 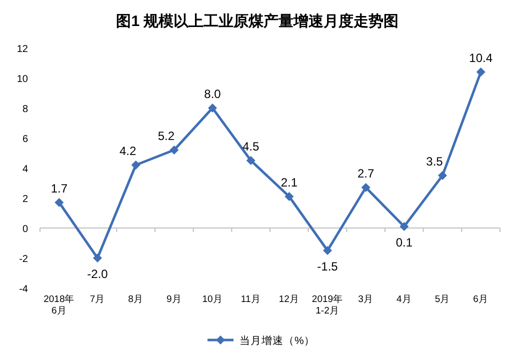 What do you see at coordinates (166, 136) in the screenshot?
I see `data-label: 5.2` at bounding box center [166, 136].